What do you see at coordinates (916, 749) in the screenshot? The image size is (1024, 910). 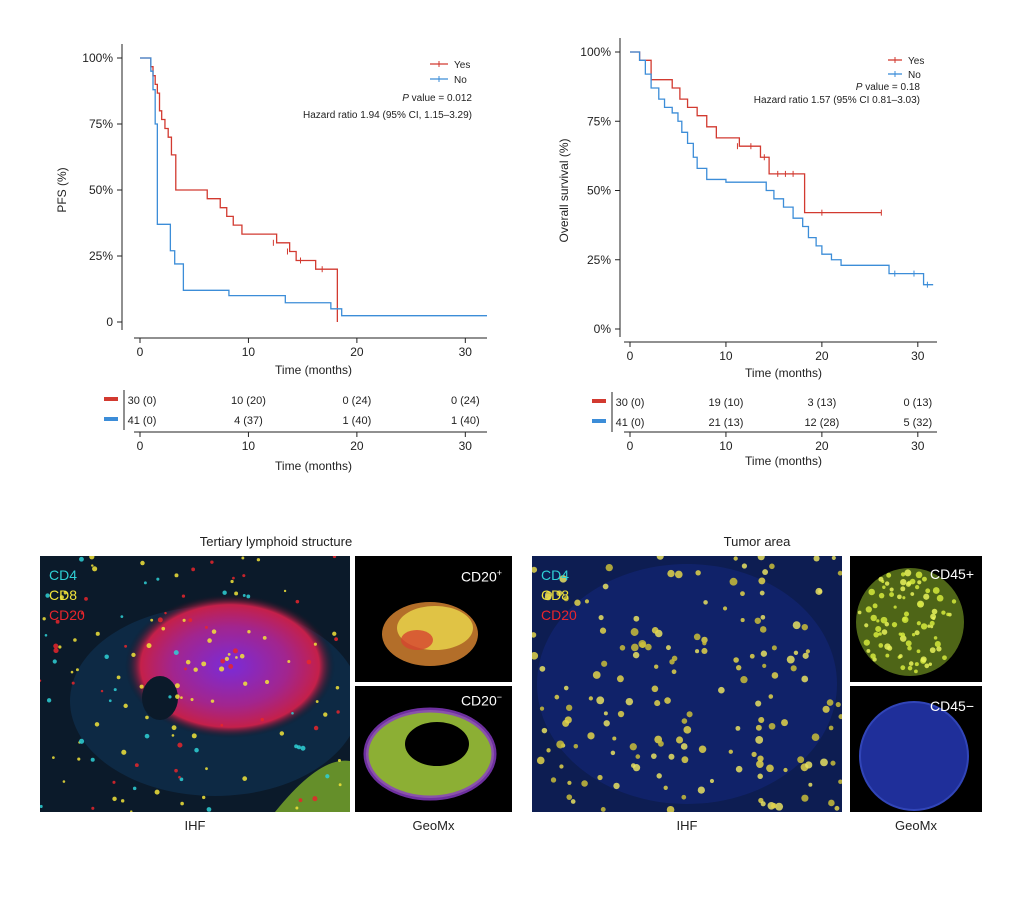 I see `tumor-geomx-bottom: CD45−` at bounding box center [916, 749].